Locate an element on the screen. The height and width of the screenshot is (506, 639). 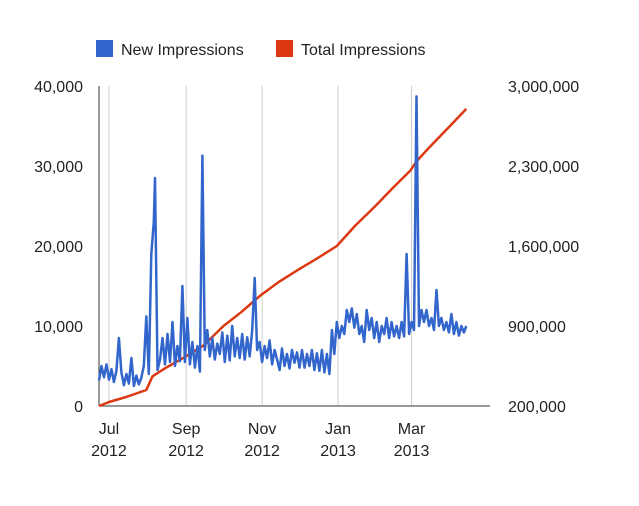
right-tick-label: 3,000,000 is located at coordinates (543, 87).